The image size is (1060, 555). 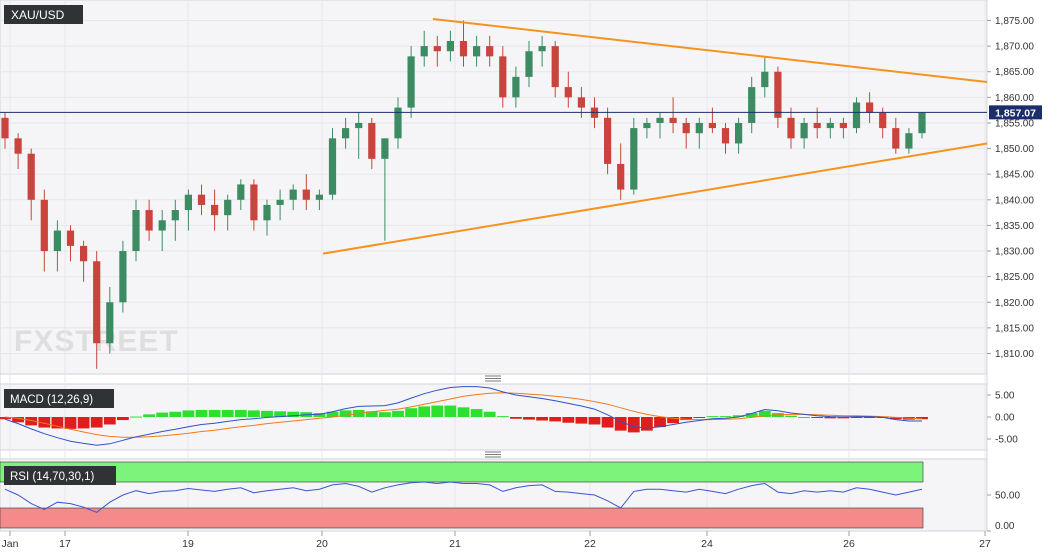 I want to click on macd-label: MACD (12,26,9), so click(x=51, y=400).